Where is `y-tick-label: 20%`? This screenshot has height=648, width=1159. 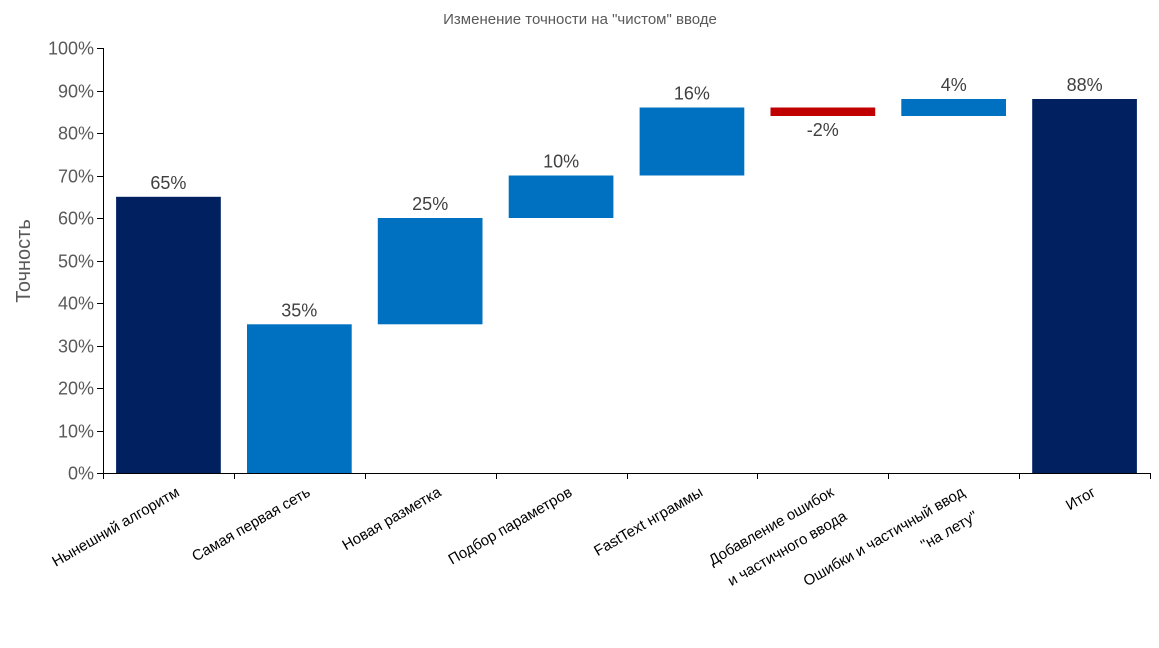 y-tick-label: 20% is located at coordinates (76, 389).